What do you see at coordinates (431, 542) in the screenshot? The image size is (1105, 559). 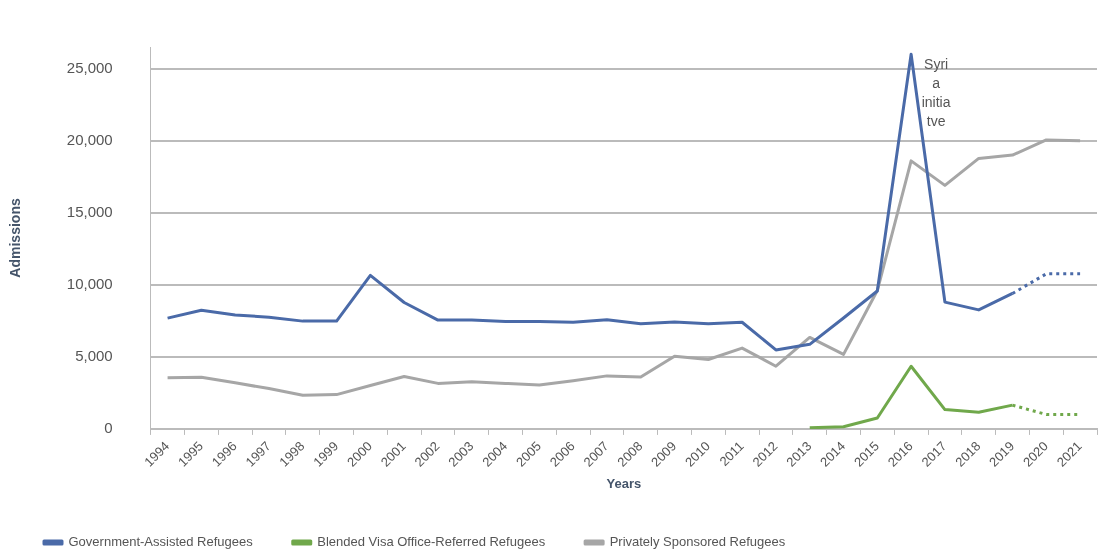 I see `legend-label: Blended Visa Office-Referred Refugees` at bounding box center [431, 542].